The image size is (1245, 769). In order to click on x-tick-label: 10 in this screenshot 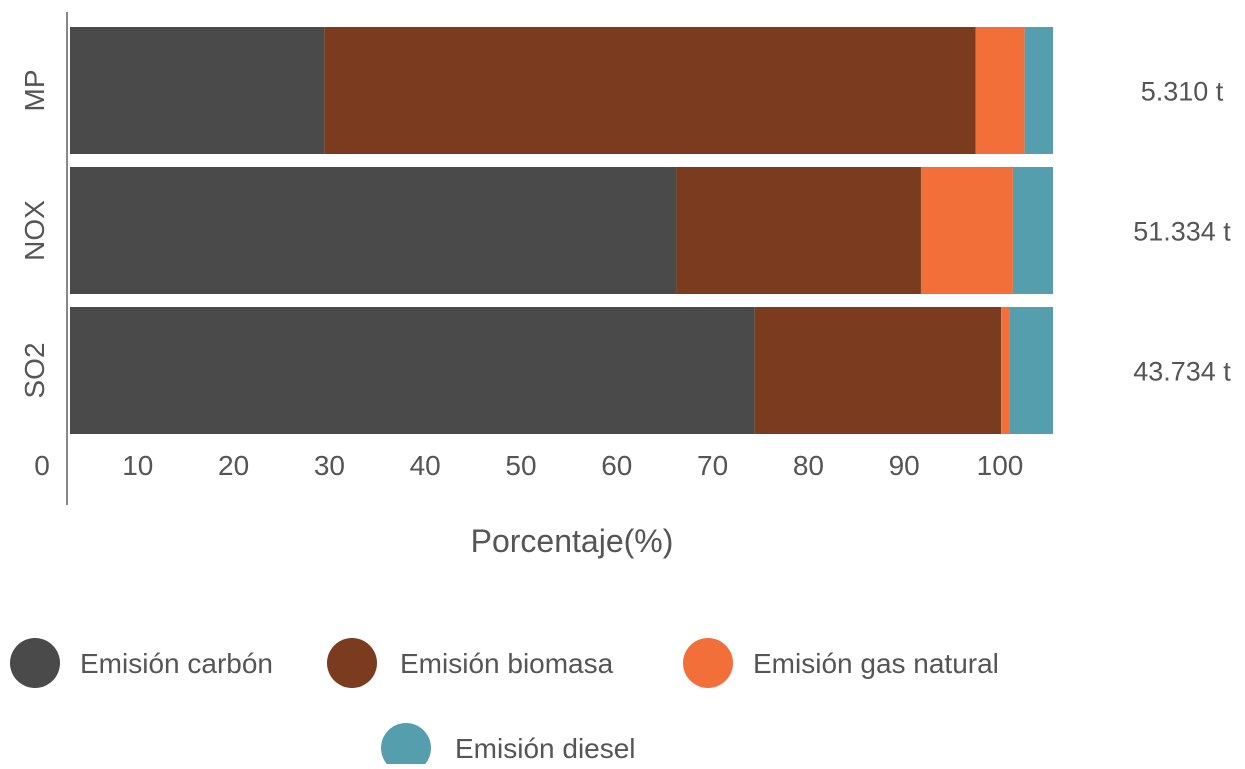, I will do `click(137, 465)`.